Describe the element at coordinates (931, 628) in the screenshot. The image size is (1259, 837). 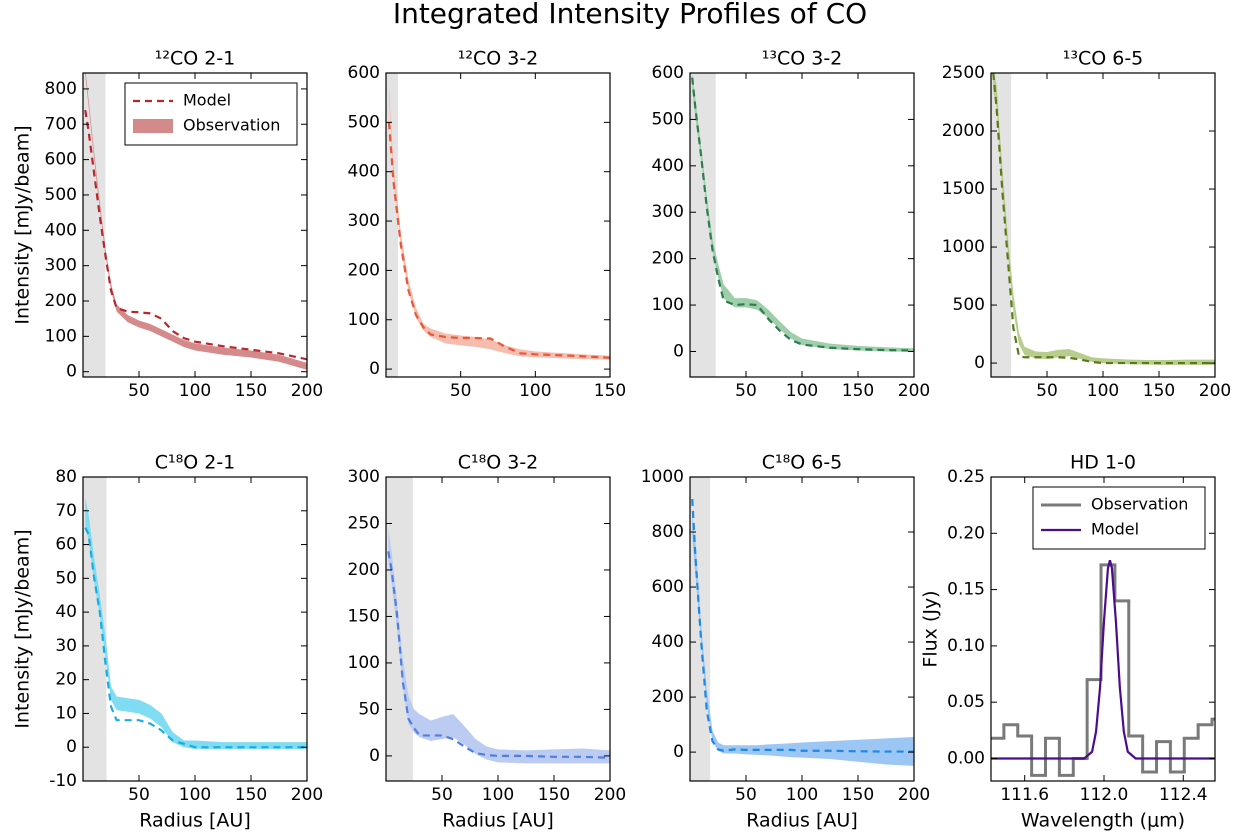
I see `y-axis-label: Flux (Jy)` at that location.